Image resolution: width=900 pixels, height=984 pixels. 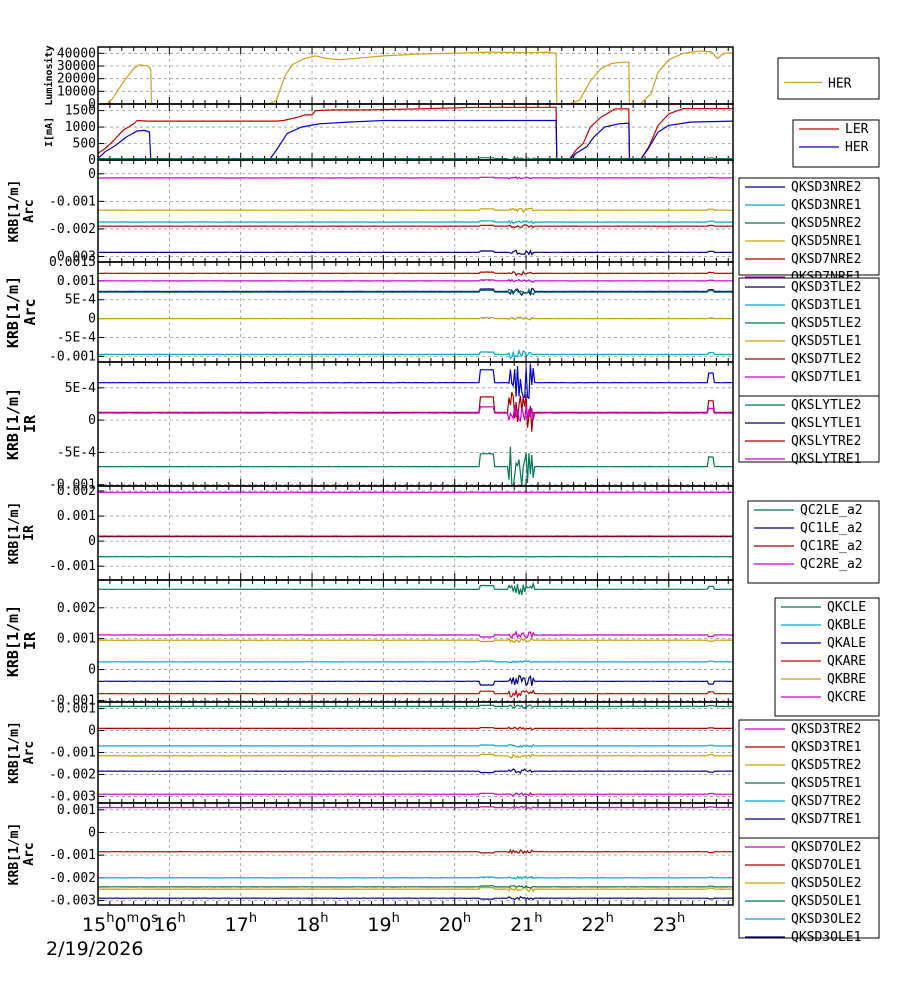 What do you see at coordinates (846, 679) in the screenshot?
I see `legend-label: QKBRE` at bounding box center [846, 679].